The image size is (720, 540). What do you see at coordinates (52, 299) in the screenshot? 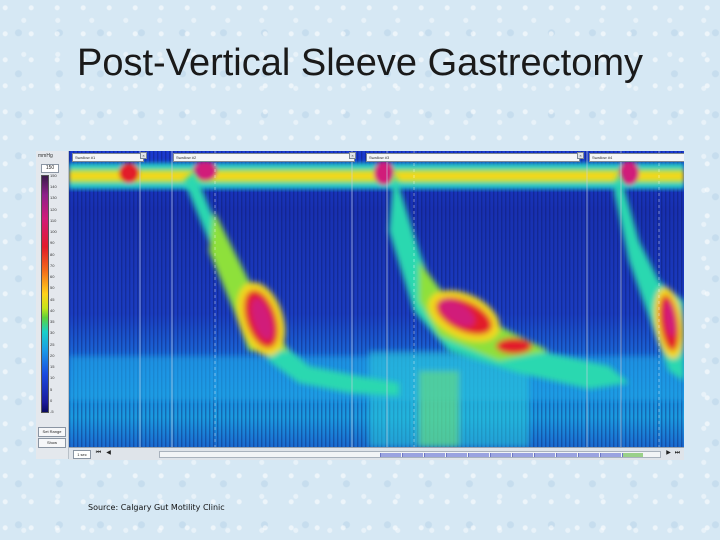
I see `colorbar-tick: 45` at bounding box center [52, 299].